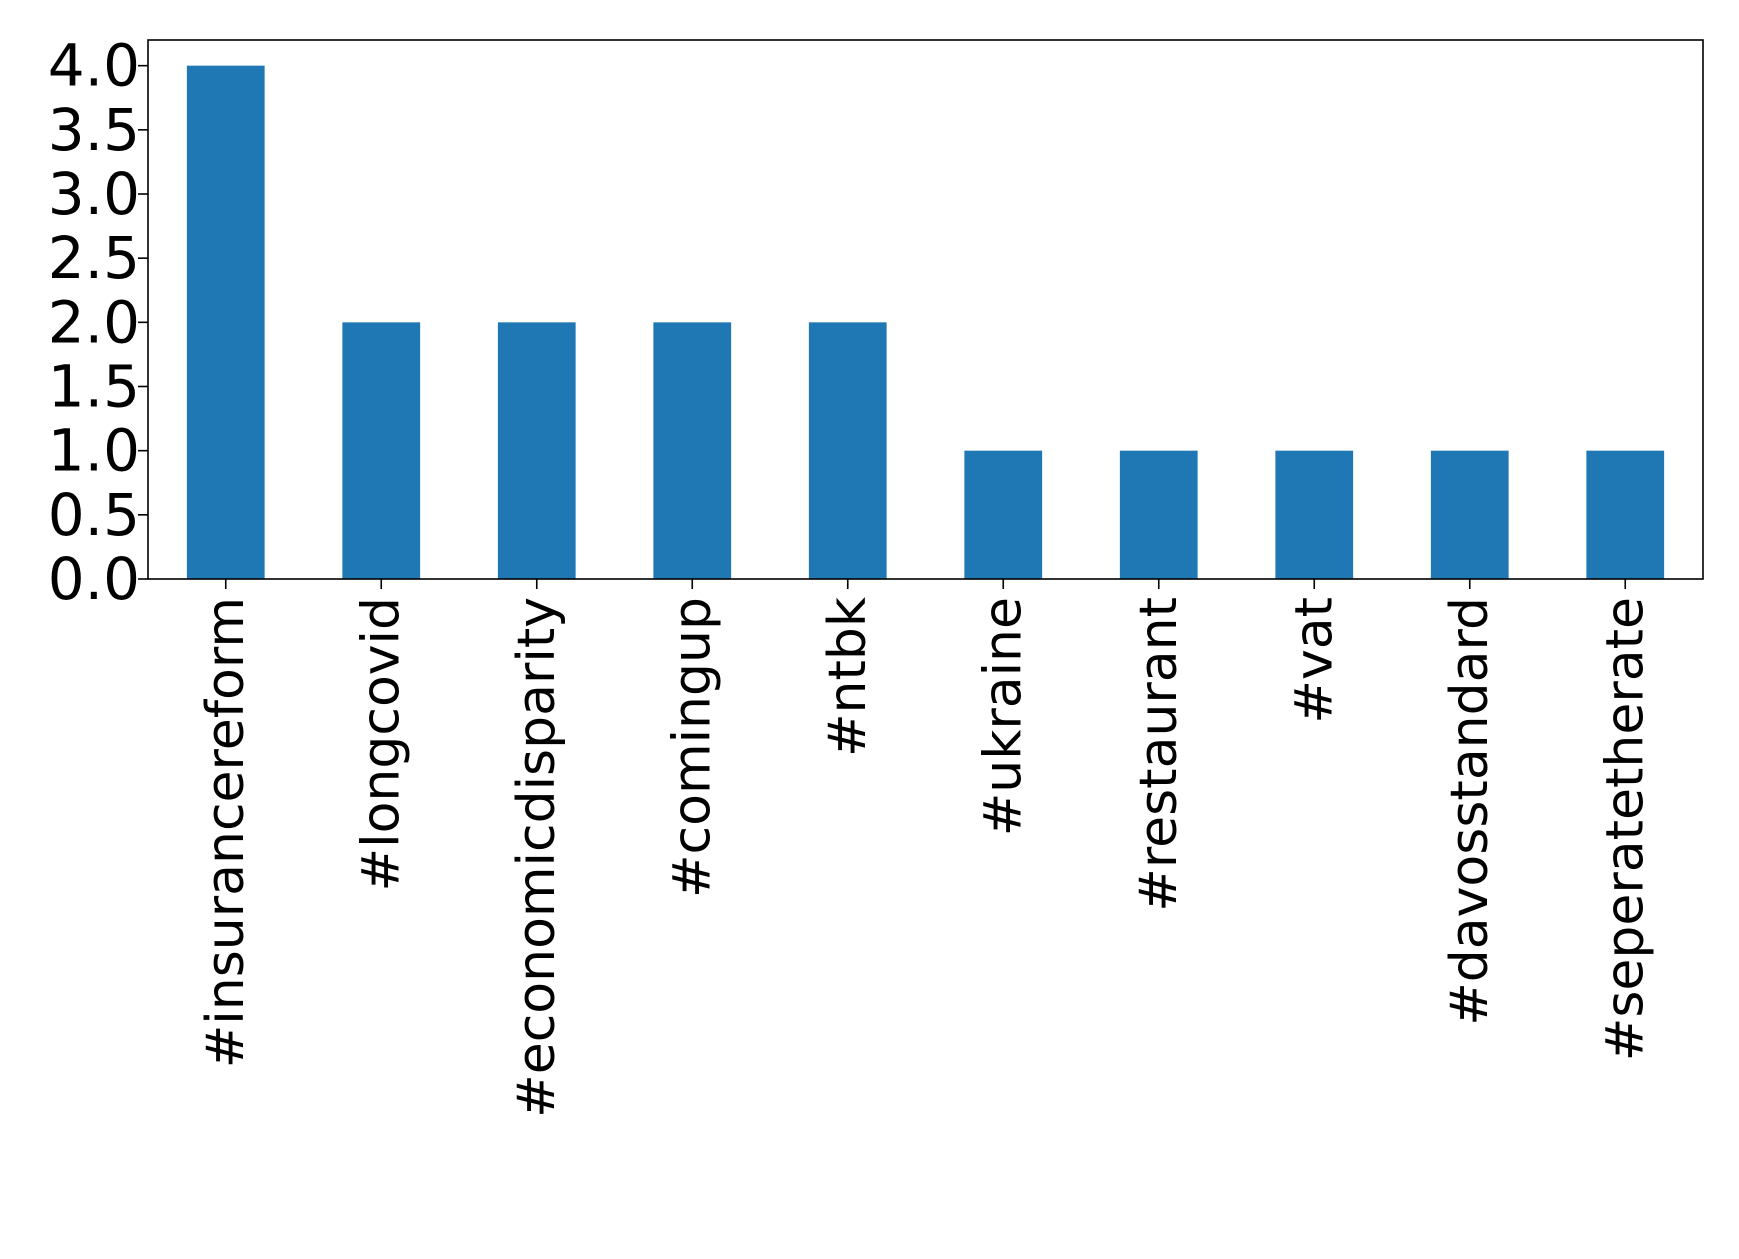  Describe the element at coordinates (94, 130) in the screenshot. I see `y-tick-label: 3.5` at that location.